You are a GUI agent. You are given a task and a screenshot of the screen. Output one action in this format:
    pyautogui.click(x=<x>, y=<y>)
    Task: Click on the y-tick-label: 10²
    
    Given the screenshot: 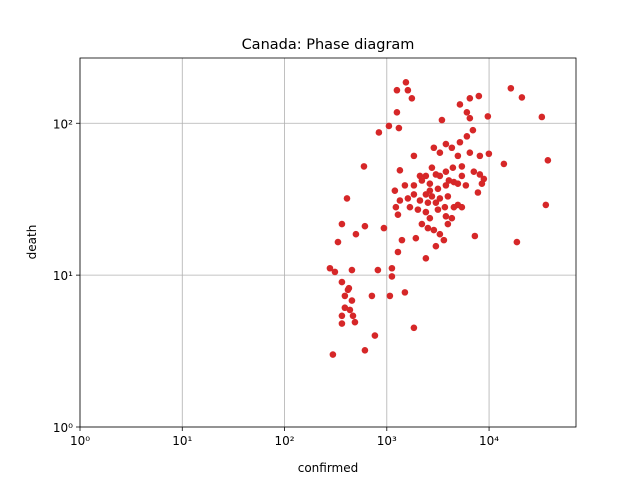 What is the action you would take?
    pyautogui.click(x=63, y=124)
    